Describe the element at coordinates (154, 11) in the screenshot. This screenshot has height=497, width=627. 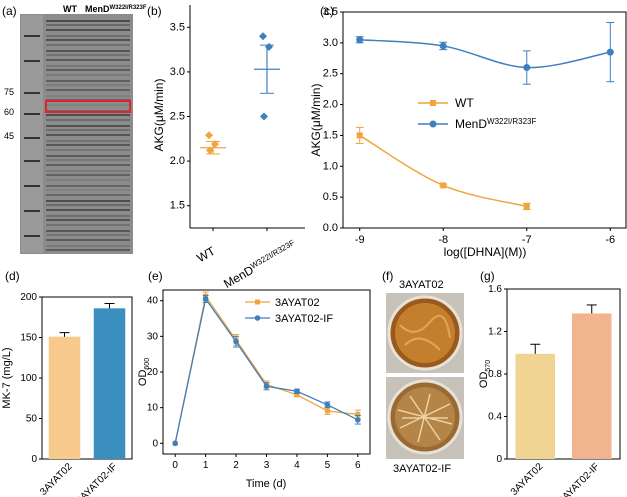
I see `panel-label-b: (b)` at that location.